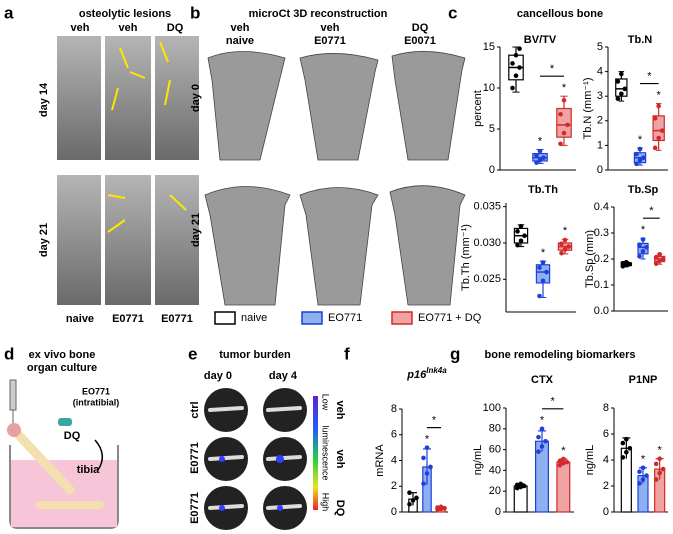 The height and width of the screenshot is (534, 673). Describe the element at coordinates (326, 452) in the screenshot. I see `scale-label: luminescence` at that location.